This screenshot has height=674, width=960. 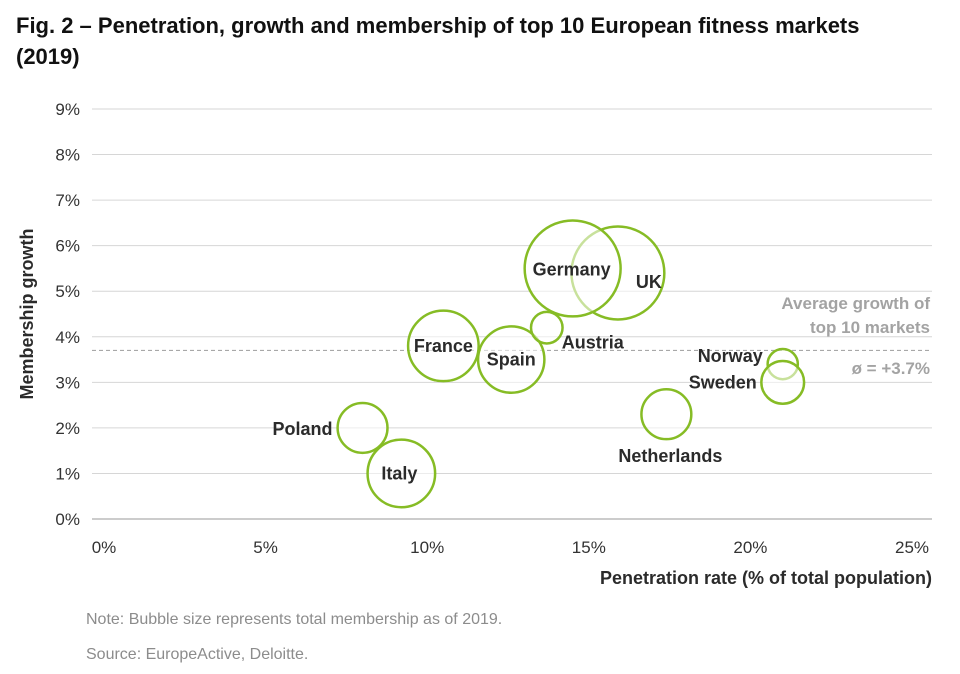 I want to click on x-tick-label: 25%, so click(x=912, y=547).